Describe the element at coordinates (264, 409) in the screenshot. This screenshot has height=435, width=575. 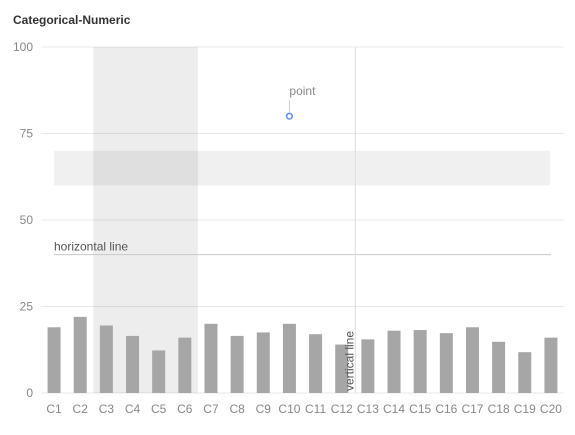
I see `x-tick-label-C9: C9` at that location.